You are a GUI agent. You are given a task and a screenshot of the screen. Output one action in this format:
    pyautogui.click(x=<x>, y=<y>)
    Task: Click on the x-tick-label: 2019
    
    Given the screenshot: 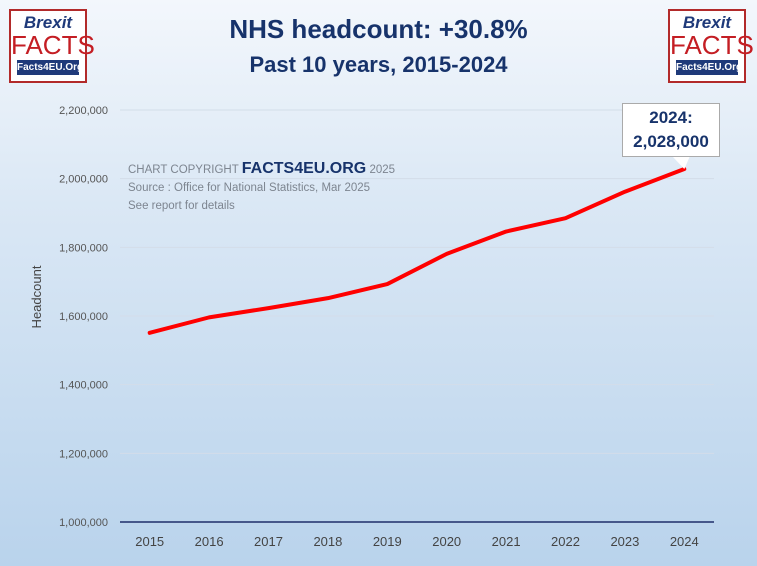 What is the action you would take?
    pyautogui.click(x=387, y=541)
    